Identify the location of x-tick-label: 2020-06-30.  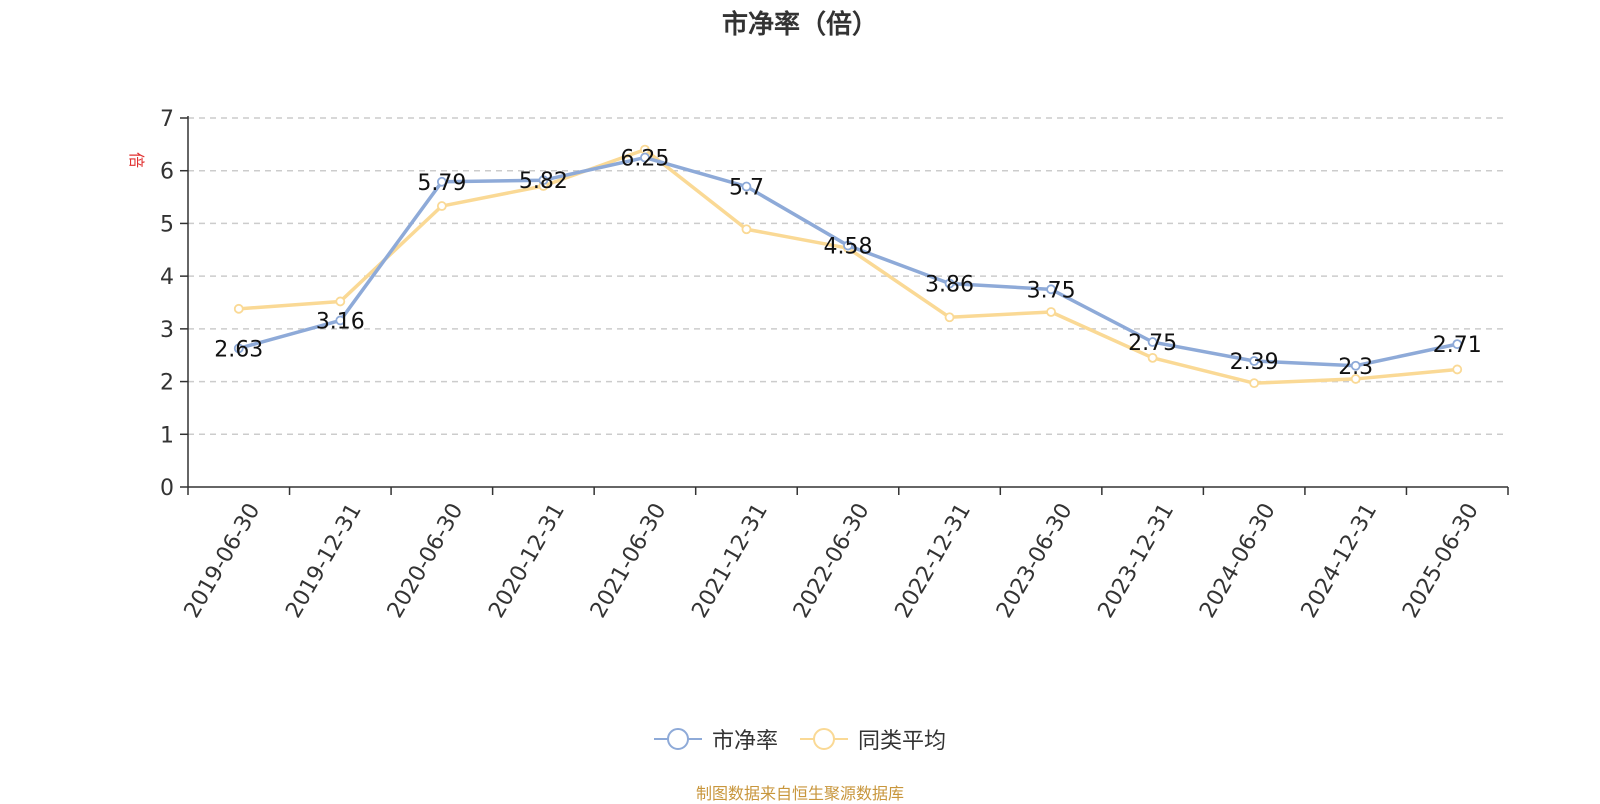
(426, 560).